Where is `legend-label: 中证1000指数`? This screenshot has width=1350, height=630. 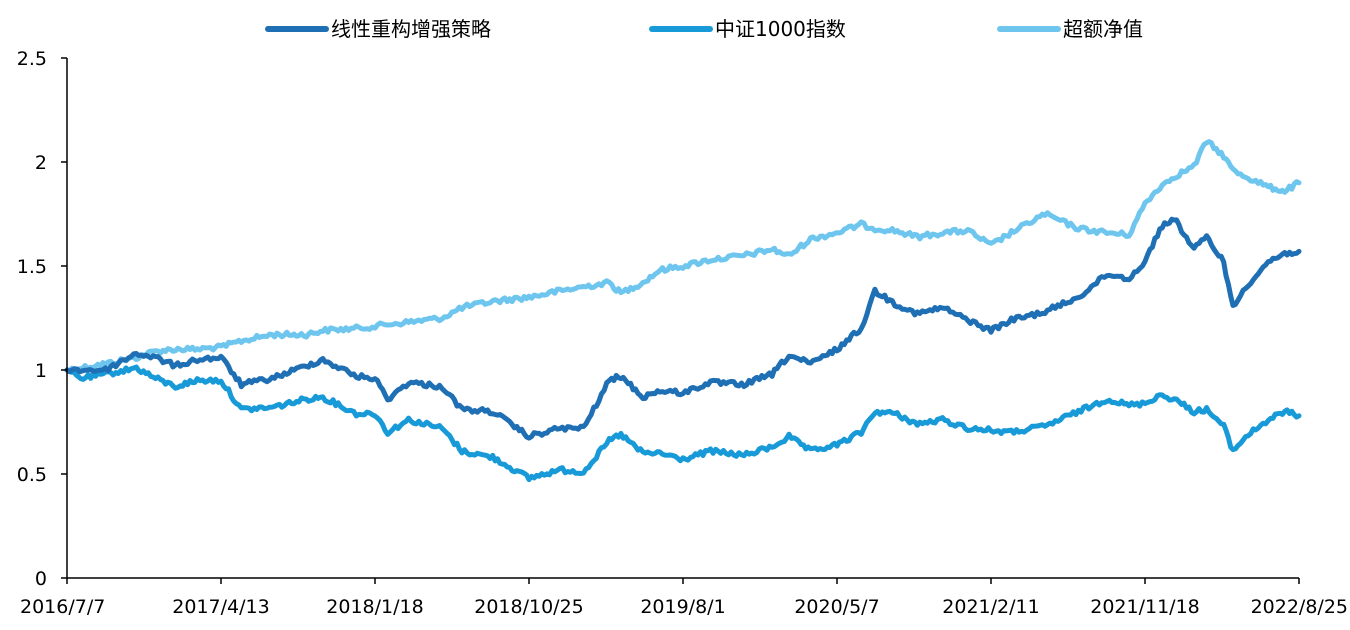 legend-label: 中证1000指数 is located at coordinates (780, 29).